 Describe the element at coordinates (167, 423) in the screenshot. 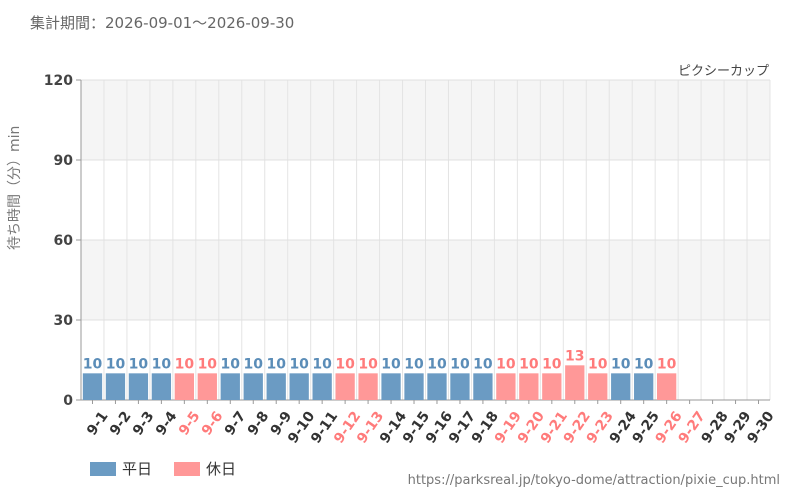

I see `x-tick-label: 9-4` at that location.